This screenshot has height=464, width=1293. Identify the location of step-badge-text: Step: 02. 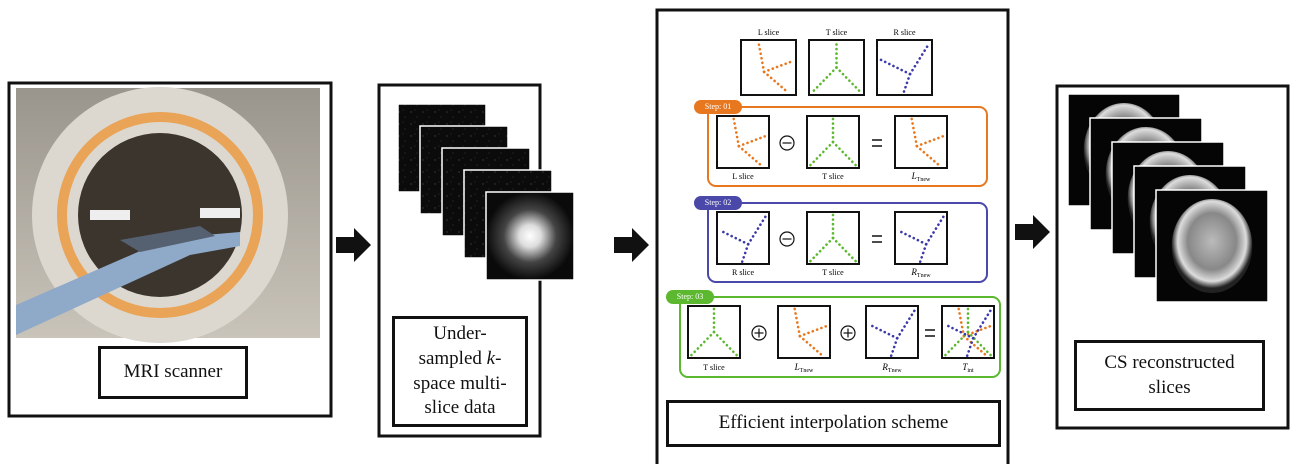
(718, 202).